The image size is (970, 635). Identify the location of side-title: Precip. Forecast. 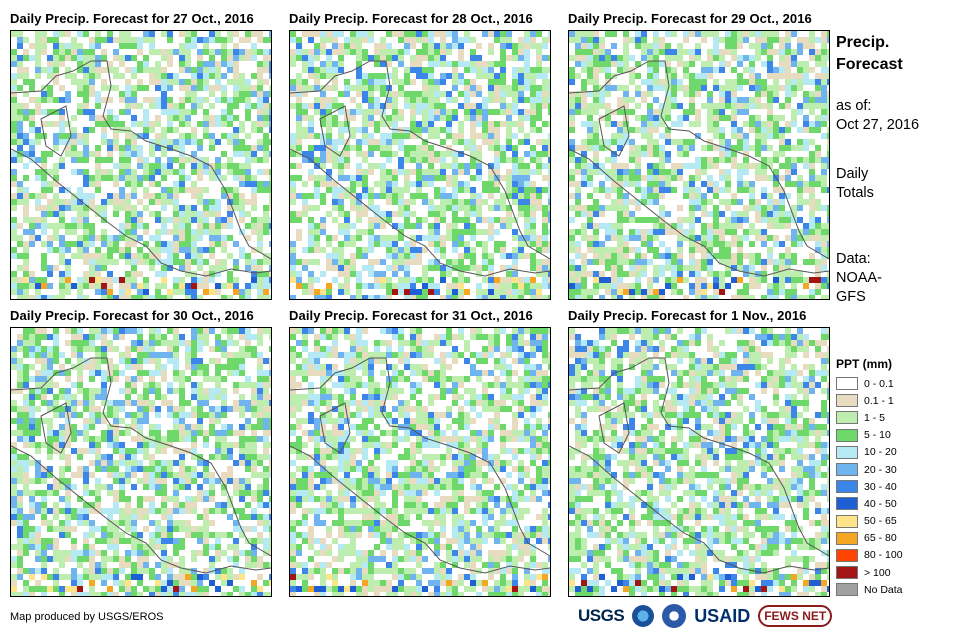
(869, 54).